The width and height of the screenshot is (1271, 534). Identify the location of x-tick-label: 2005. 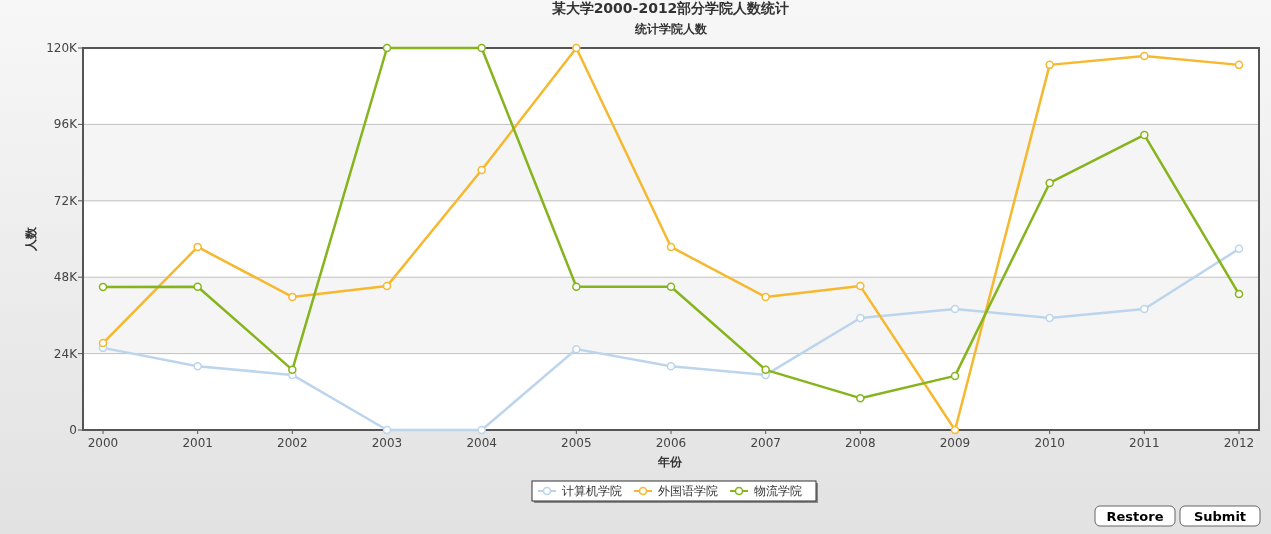
(576, 443).